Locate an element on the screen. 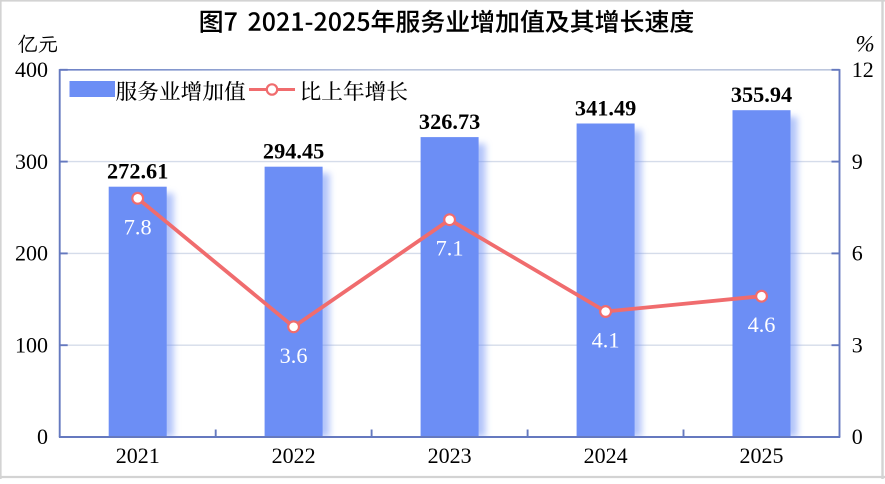 The image size is (885, 484). svg-text: 3 is located at coordinates (857, 344).